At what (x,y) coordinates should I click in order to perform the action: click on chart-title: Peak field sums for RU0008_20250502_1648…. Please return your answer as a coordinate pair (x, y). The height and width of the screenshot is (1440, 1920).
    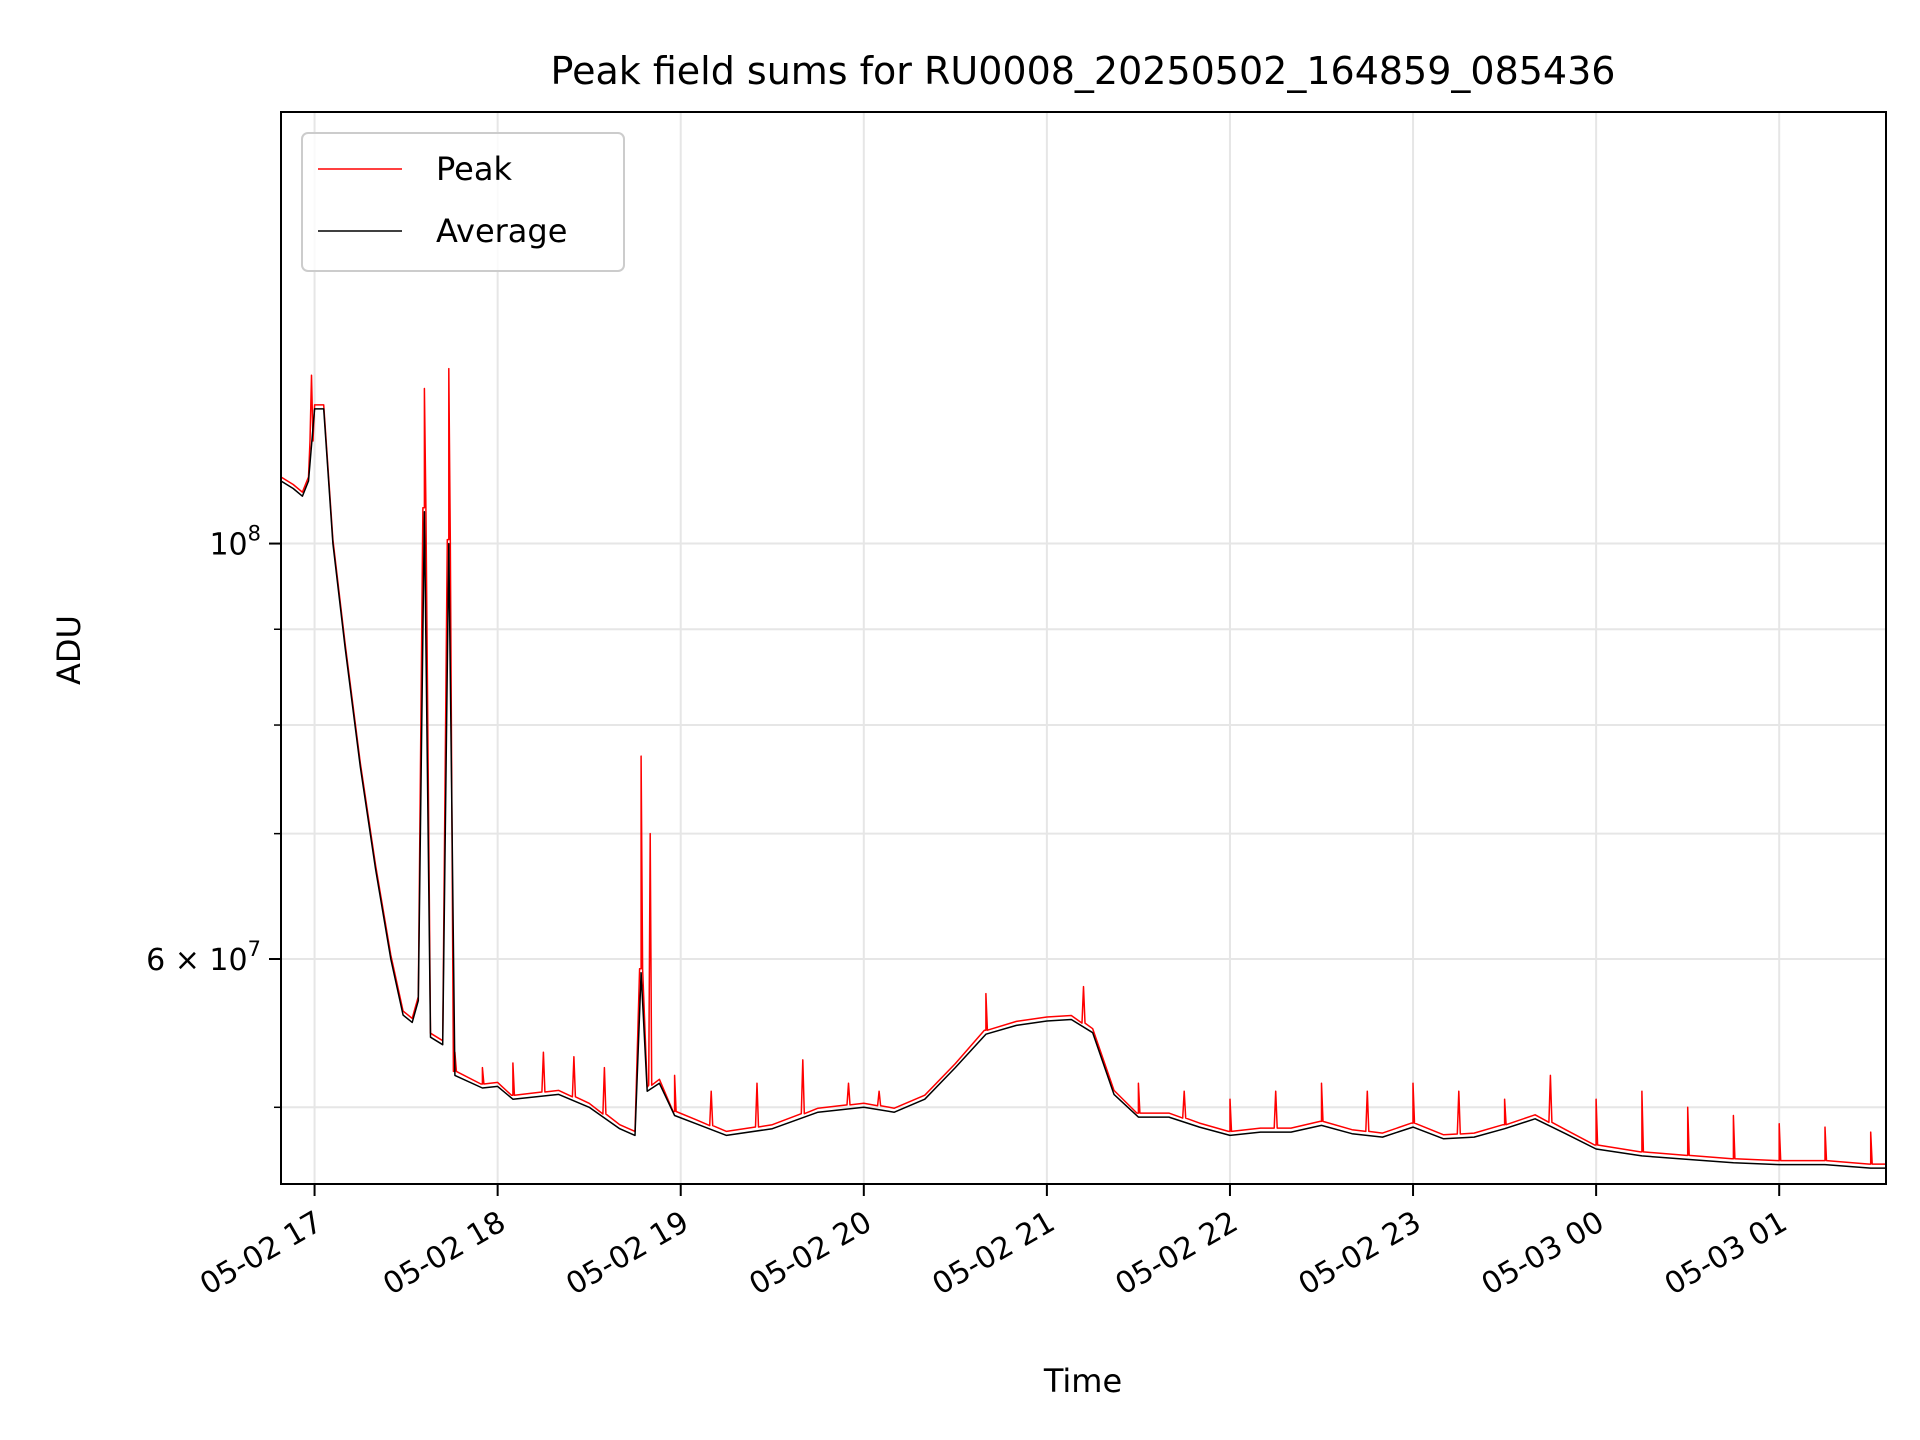
    Looking at the image, I should click on (1083, 71).